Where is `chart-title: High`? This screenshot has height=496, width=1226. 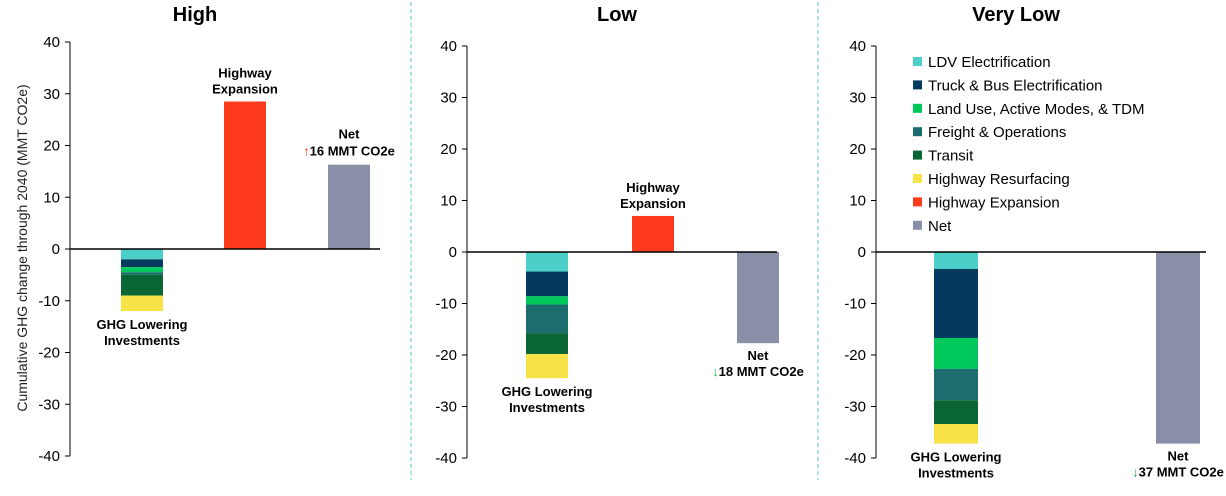
chart-title: High is located at coordinates (195, 15).